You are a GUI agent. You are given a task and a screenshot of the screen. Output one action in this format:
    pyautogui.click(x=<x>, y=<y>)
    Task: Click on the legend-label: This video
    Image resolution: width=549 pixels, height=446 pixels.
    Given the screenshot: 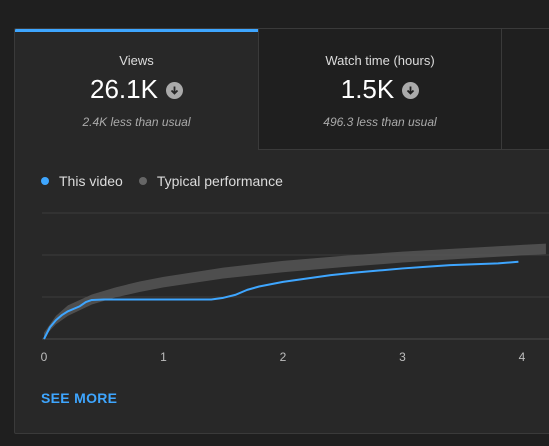 What is the action you would take?
    pyautogui.click(x=91, y=181)
    